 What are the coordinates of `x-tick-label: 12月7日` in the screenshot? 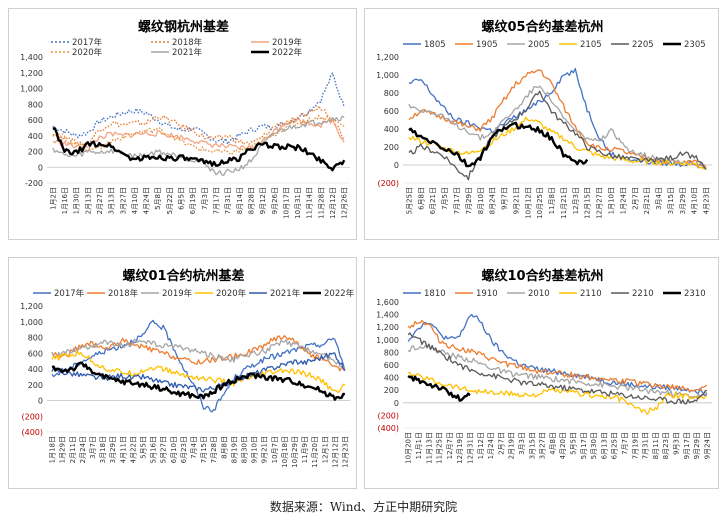 It's located at (450, 445).